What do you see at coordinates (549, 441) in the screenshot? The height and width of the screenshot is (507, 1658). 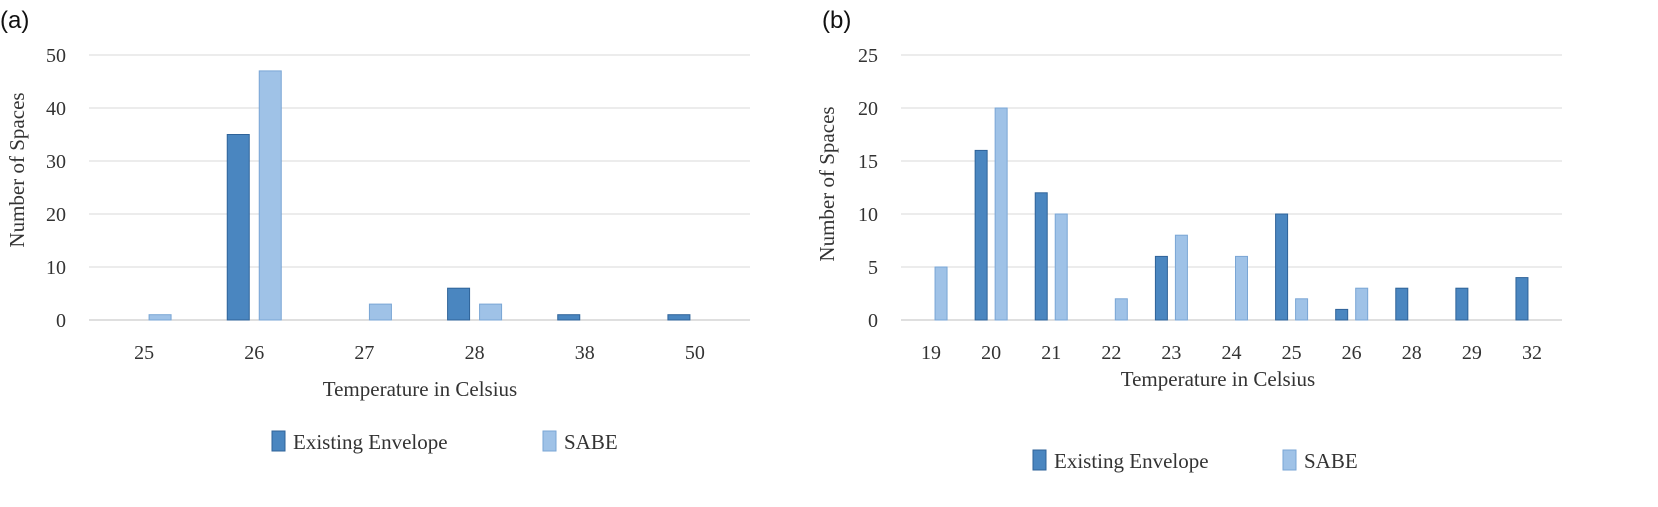 I see `legend-swatch-sabe-a` at bounding box center [549, 441].